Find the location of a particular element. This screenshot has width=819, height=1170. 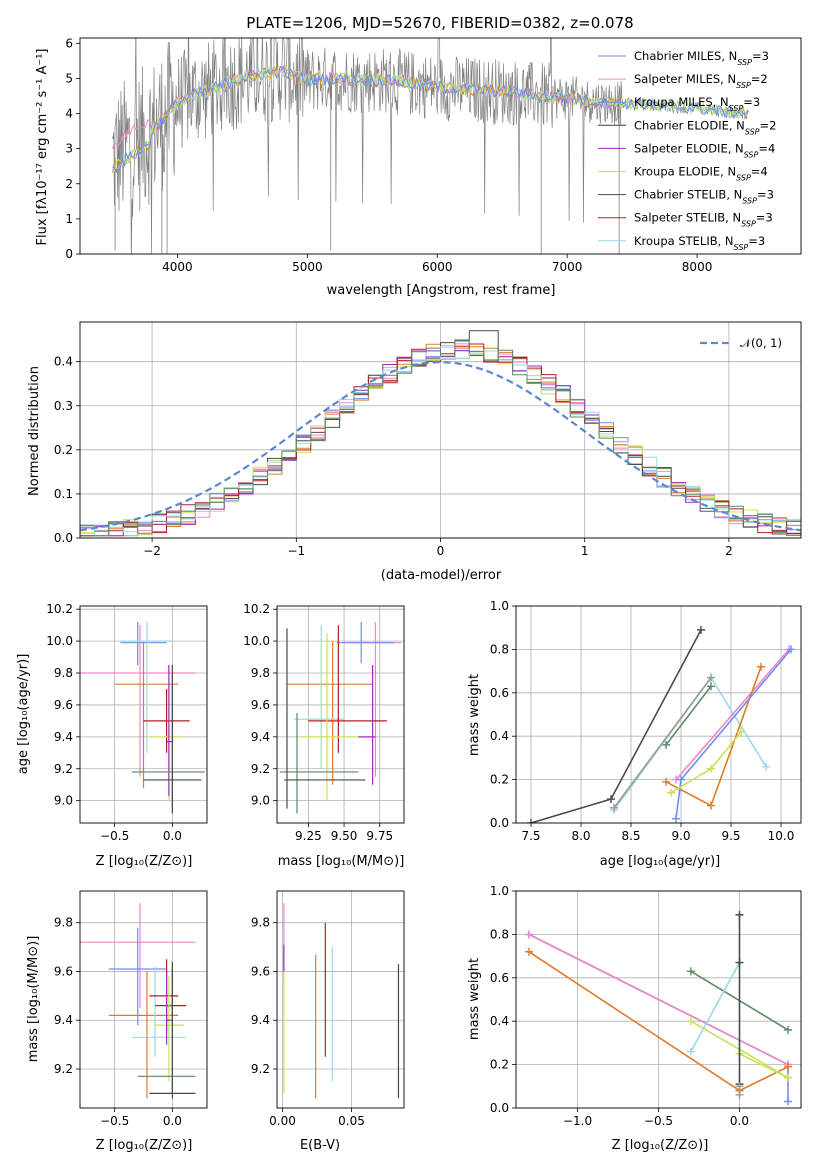

weight-vs-age-ytick-label: 0.8 is located at coordinates (499, 649).